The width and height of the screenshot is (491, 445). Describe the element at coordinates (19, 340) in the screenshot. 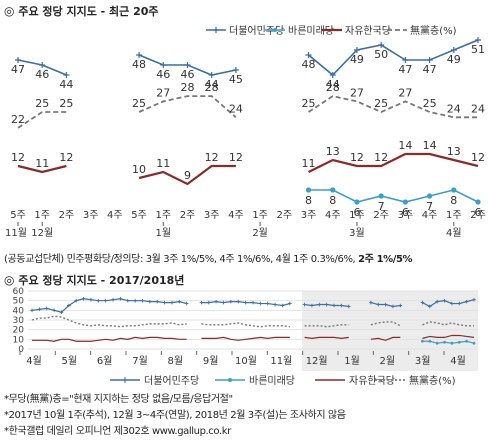

I see `y-tick-label: 10` at that location.